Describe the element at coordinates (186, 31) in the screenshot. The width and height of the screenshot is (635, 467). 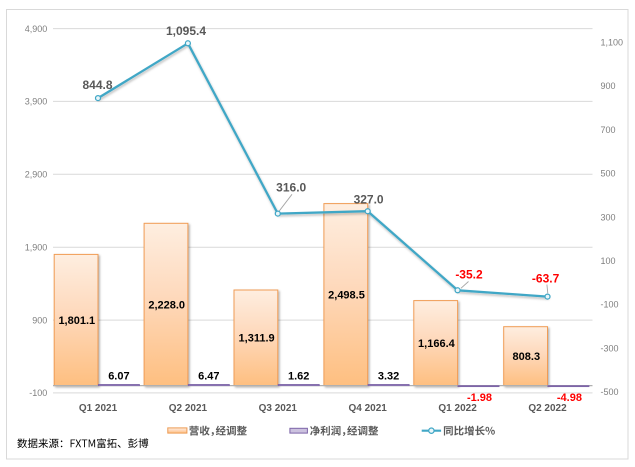
I see `svg-text: 1,095.4` at that location.